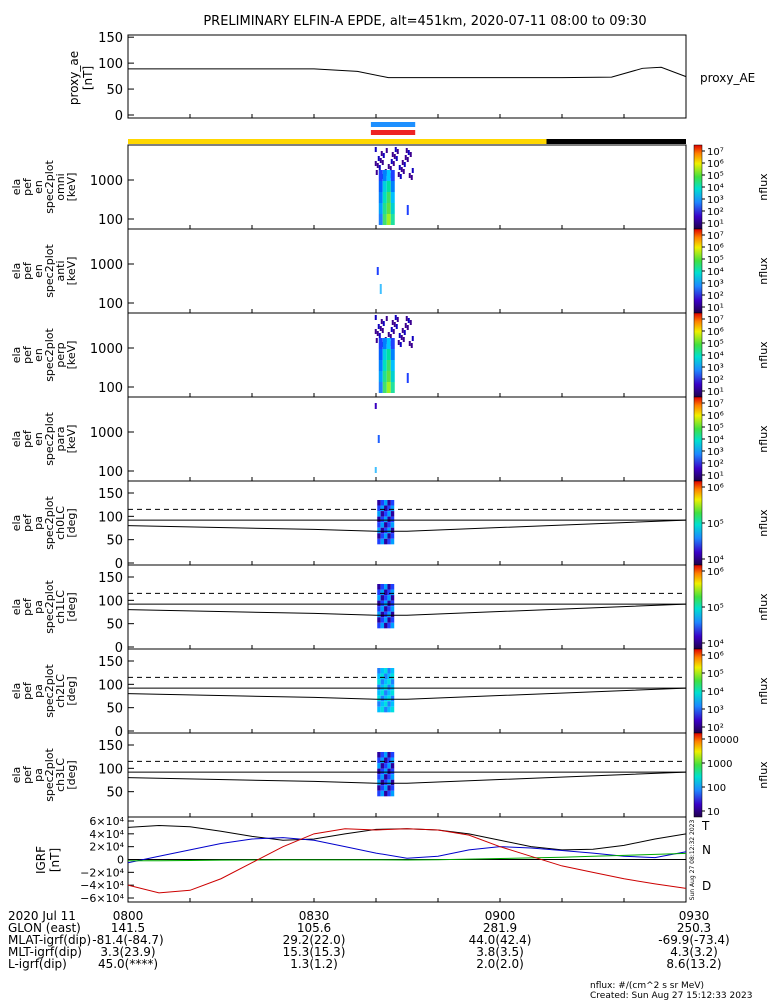 The width and height of the screenshot is (775, 1000). I want to click on y-tick-label: 2×10⁴, so click(106, 847).